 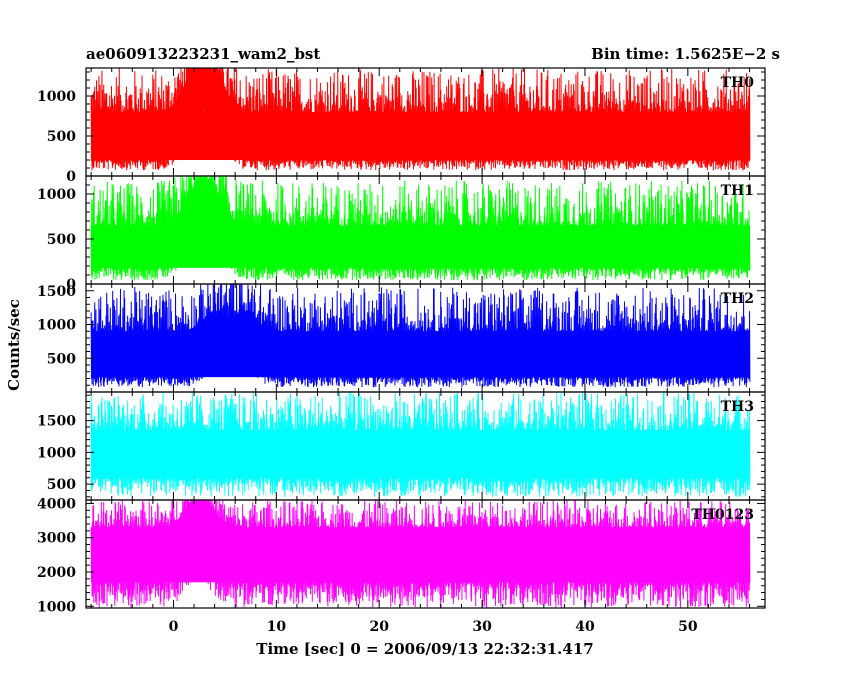 I want to click on x-tick-label: 40, so click(x=585, y=627).